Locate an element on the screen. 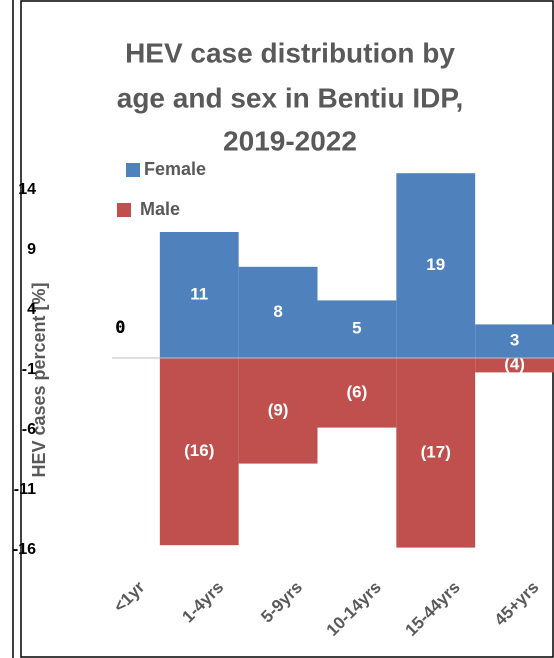  data-label: (17) is located at coordinates (436, 451).